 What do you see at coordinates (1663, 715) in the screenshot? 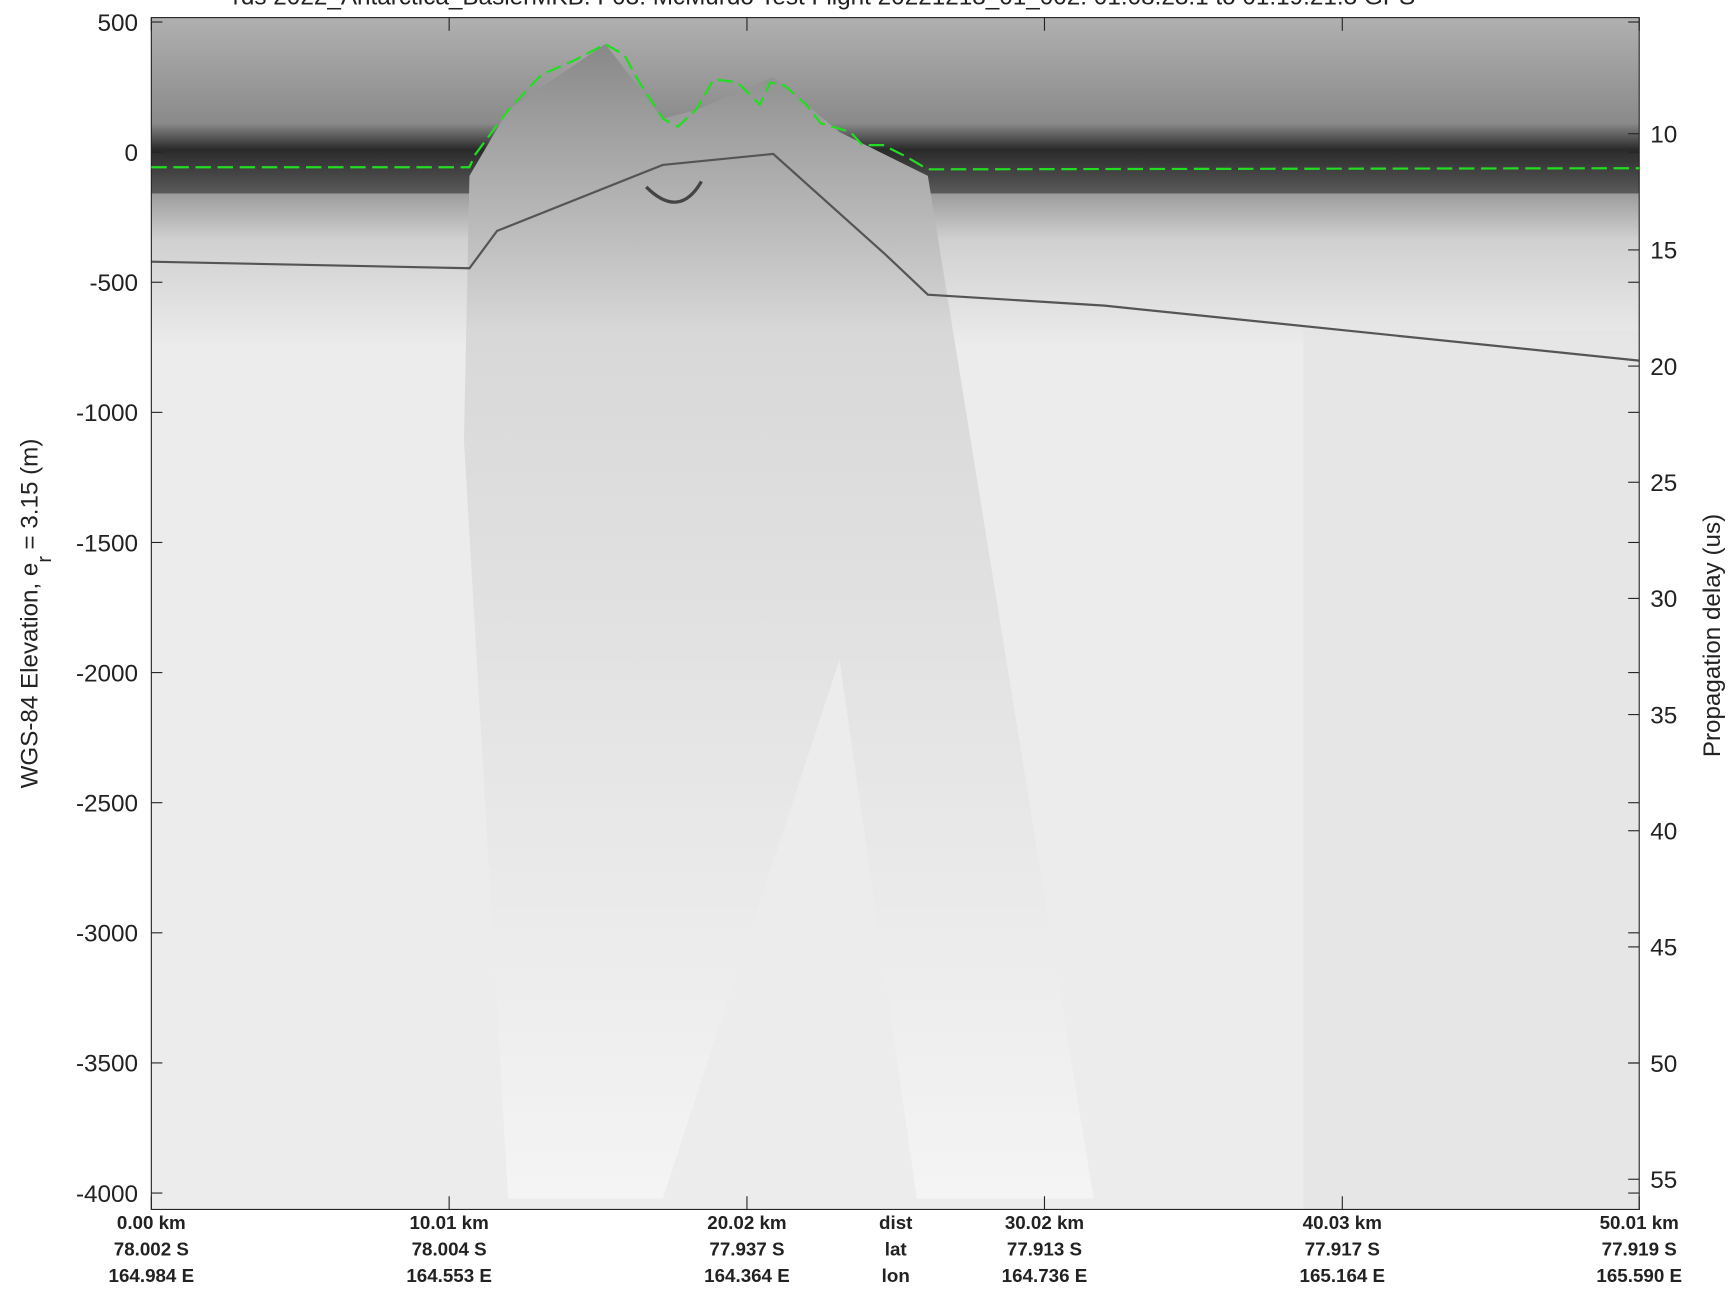
I see `y2-tick-label: 35` at bounding box center [1663, 715].